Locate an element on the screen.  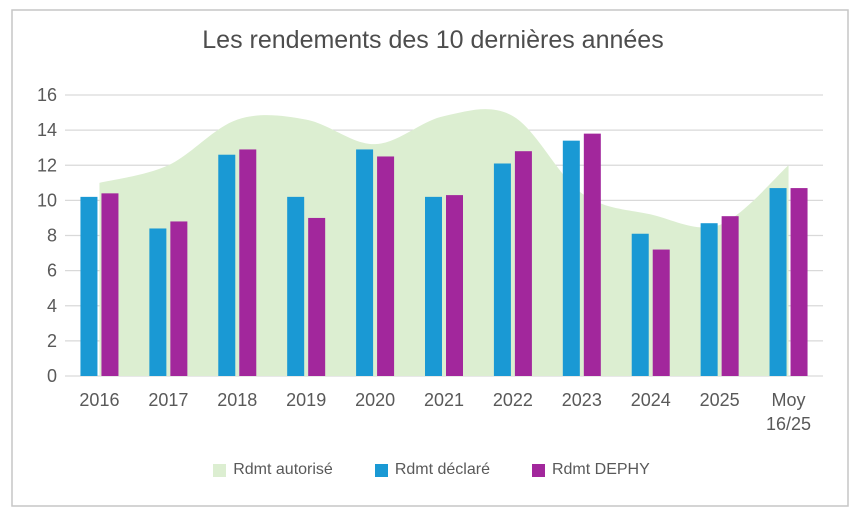
bar-declare-2021 is located at coordinates (433, 286).